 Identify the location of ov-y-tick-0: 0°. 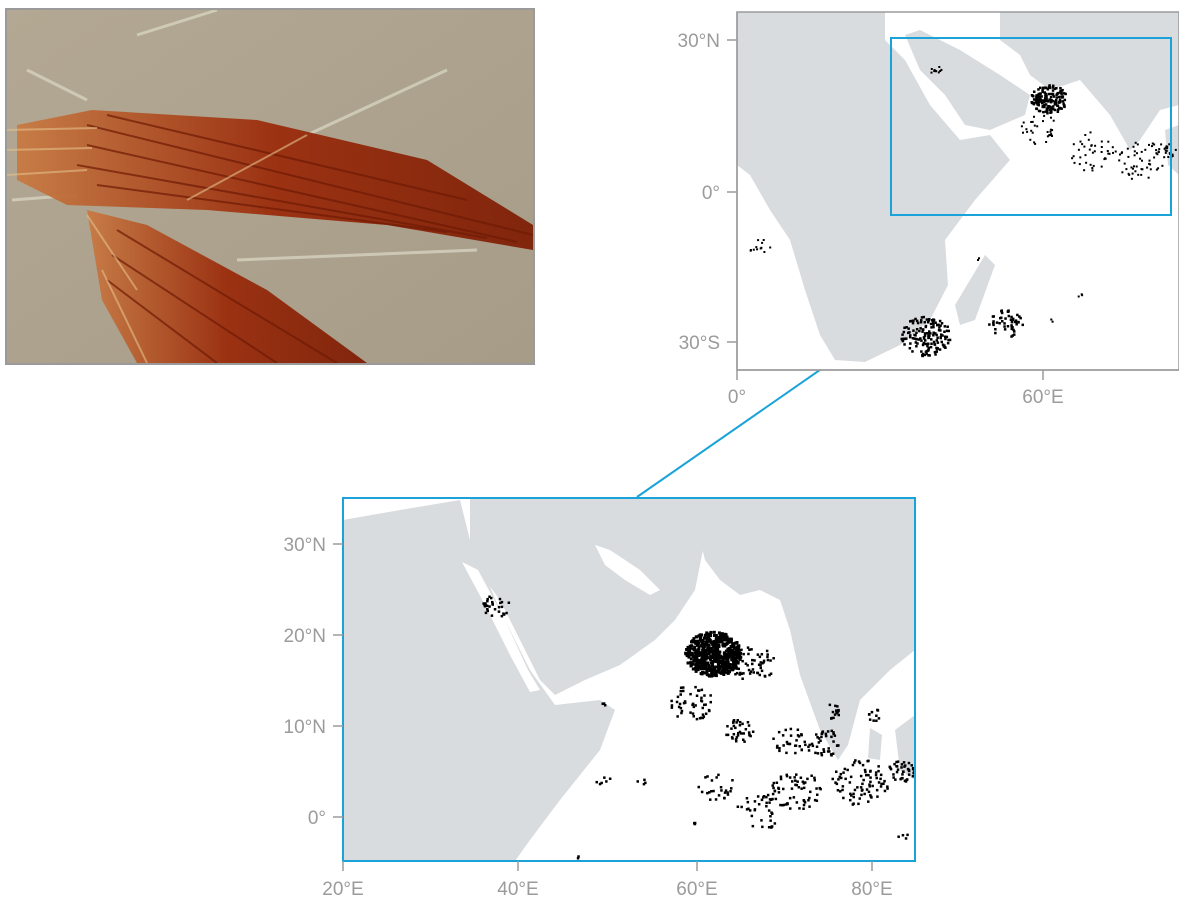
(711, 193).